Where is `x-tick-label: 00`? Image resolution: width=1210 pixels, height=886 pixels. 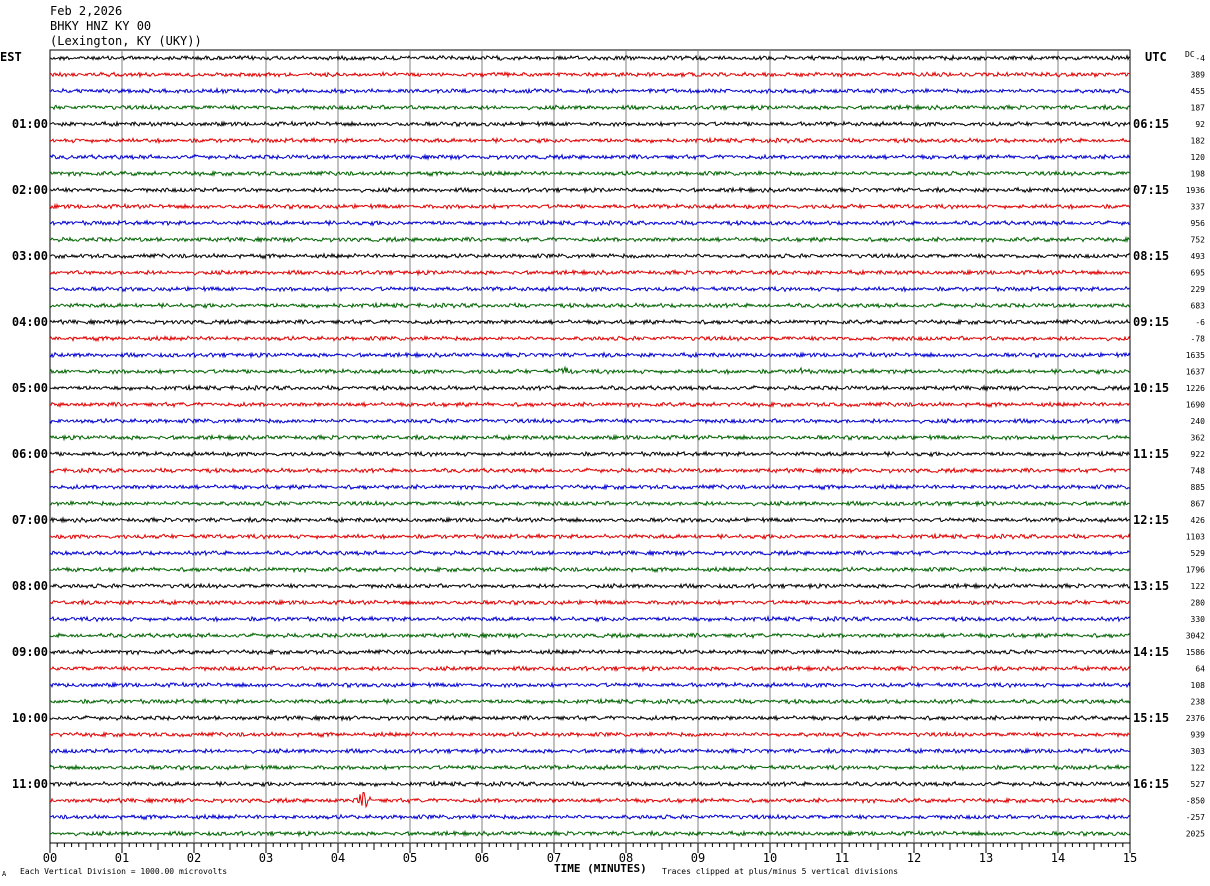
x-tick-label: 00 is located at coordinates (50, 858).